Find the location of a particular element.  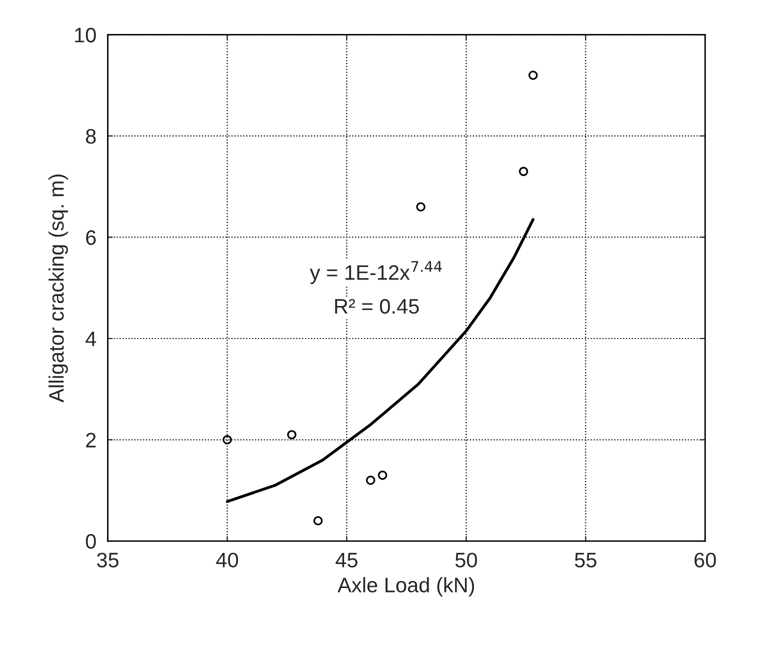

annotation: y = 1E-12x$^{7.44}$ is located at coordinates (376, 272).